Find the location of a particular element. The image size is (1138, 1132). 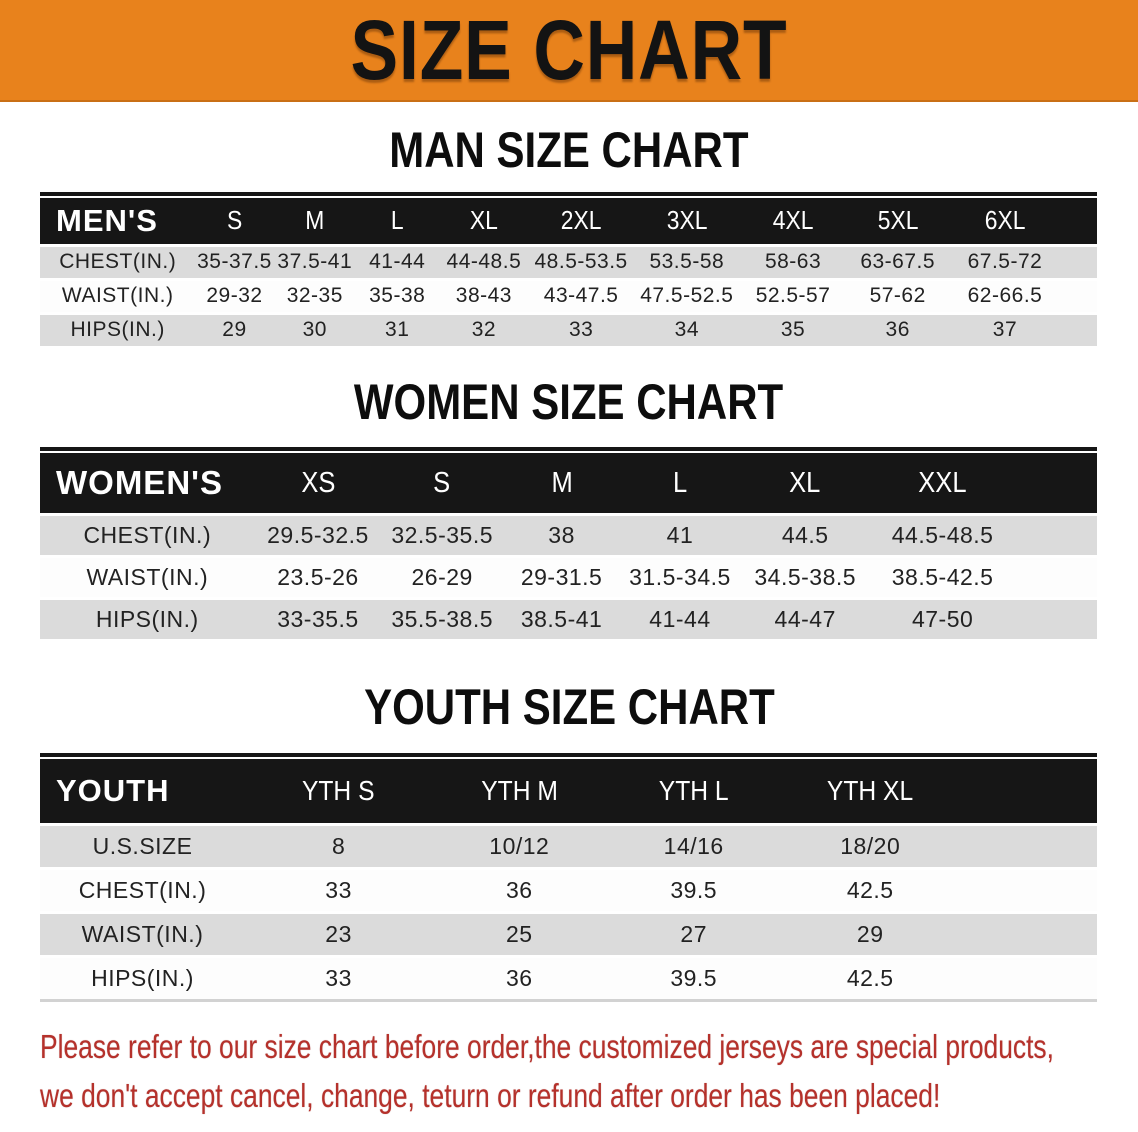

size-value-cell: 31.5-34.5 is located at coordinates (680, 576).